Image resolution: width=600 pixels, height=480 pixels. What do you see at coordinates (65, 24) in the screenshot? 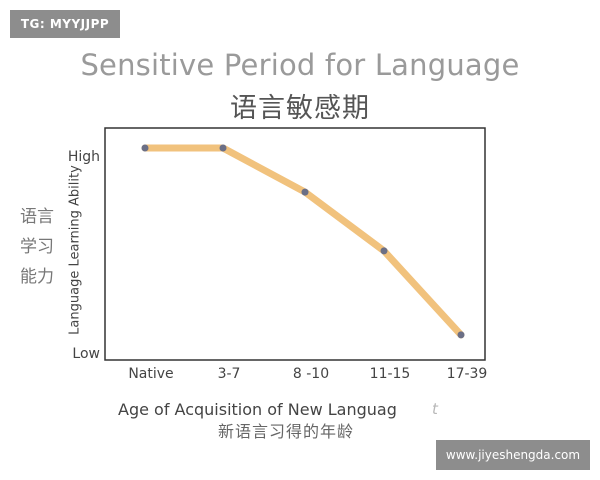
I see `watermark-tag: TG: MYYJJPP` at bounding box center [65, 24].